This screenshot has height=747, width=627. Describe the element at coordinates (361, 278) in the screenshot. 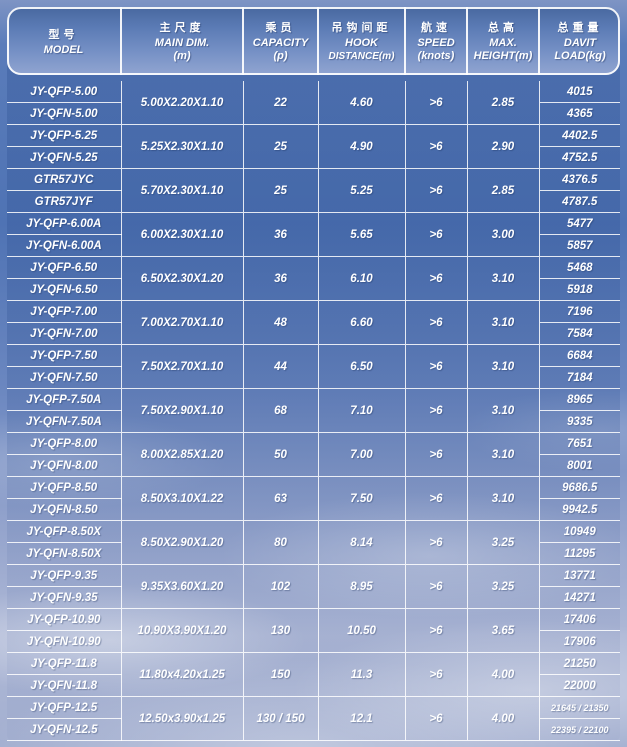

I see `hook-distance-cell: 6.10` at that location.